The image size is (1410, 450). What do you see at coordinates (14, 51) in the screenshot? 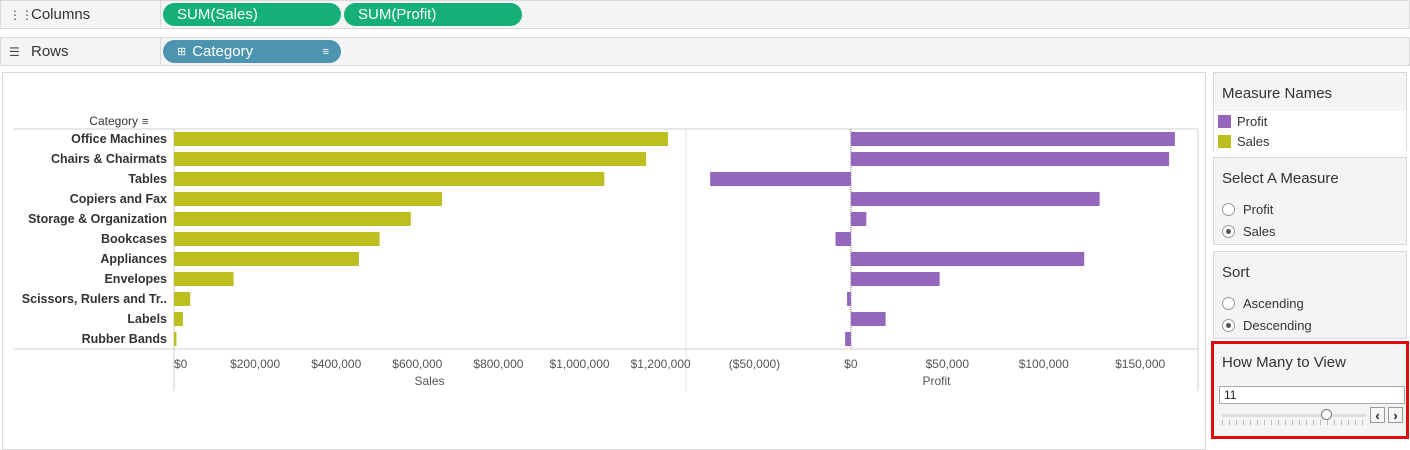
I see `rows-icon: ☰` at bounding box center [14, 51].